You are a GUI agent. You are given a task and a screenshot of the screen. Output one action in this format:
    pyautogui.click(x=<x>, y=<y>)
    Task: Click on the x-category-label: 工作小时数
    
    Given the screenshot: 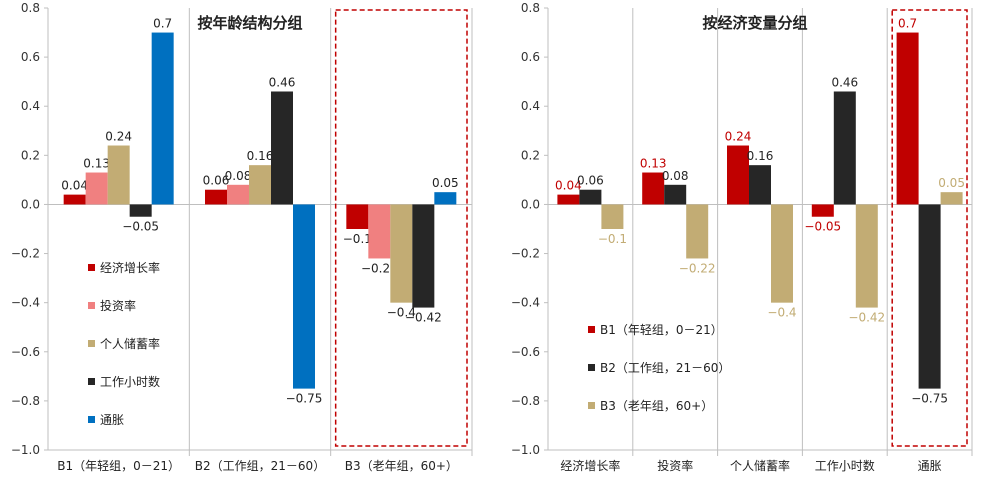 What is the action you would take?
    pyautogui.click(x=845, y=465)
    